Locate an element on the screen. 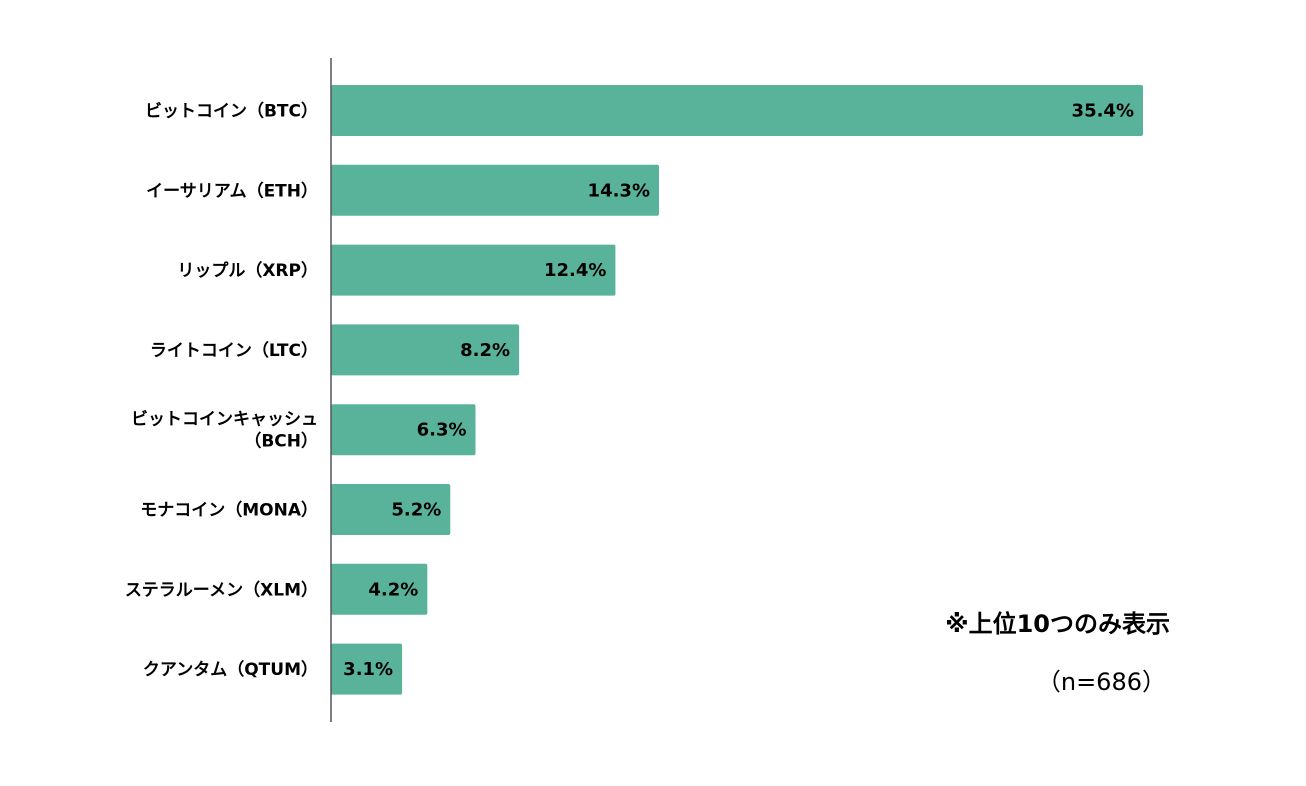 Image resolution: width=1306 pixels, height=786 pixels. category-label-line: ライトコイン（LTC） is located at coordinates (234, 350).